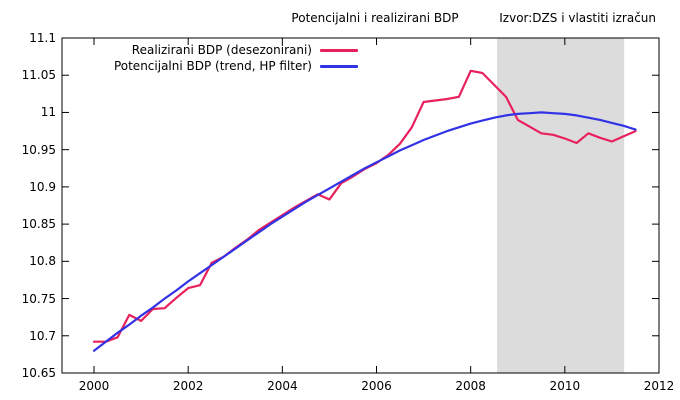  What do you see at coordinates (339, 50) in the screenshot?
I see `legend-line-sample-realized` at bounding box center [339, 50].